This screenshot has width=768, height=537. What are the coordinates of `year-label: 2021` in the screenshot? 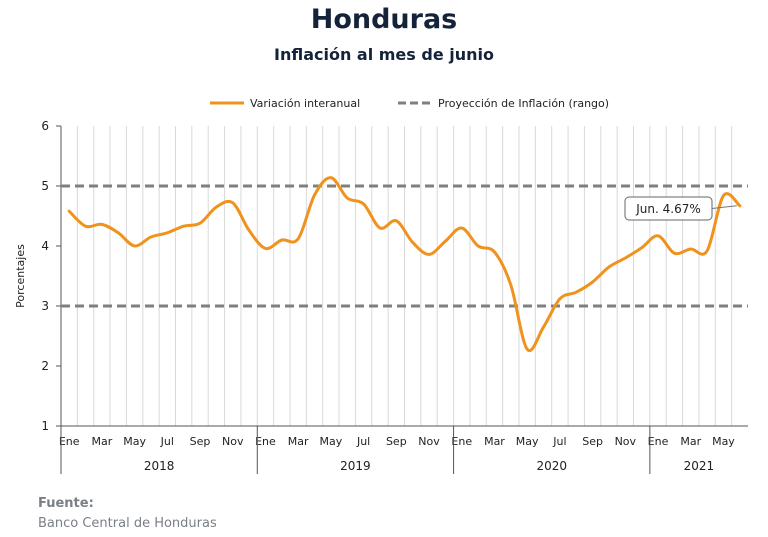 It's located at (699, 466).